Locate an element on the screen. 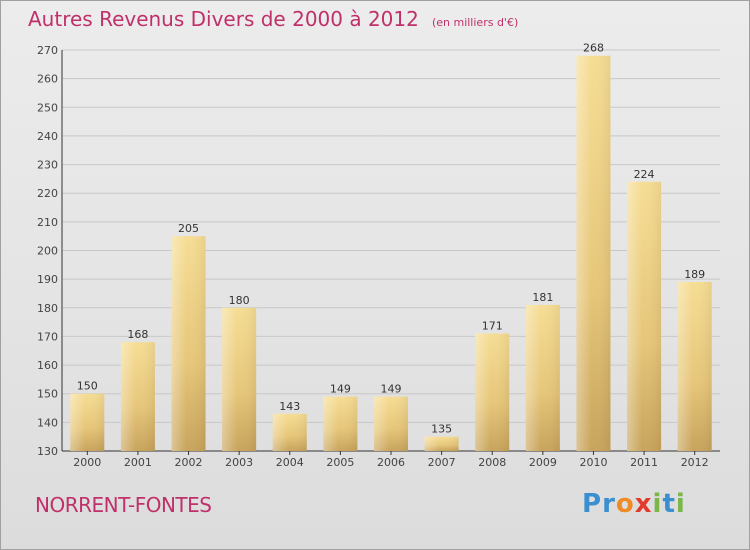  bar-value-label: 205 is located at coordinates (188, 228).